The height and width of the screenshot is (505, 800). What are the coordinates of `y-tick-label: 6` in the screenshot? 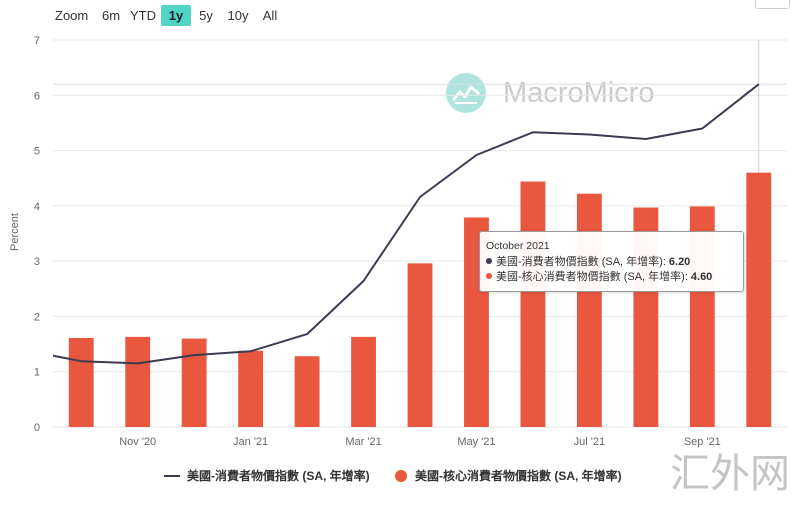 It's located at (37, 96).